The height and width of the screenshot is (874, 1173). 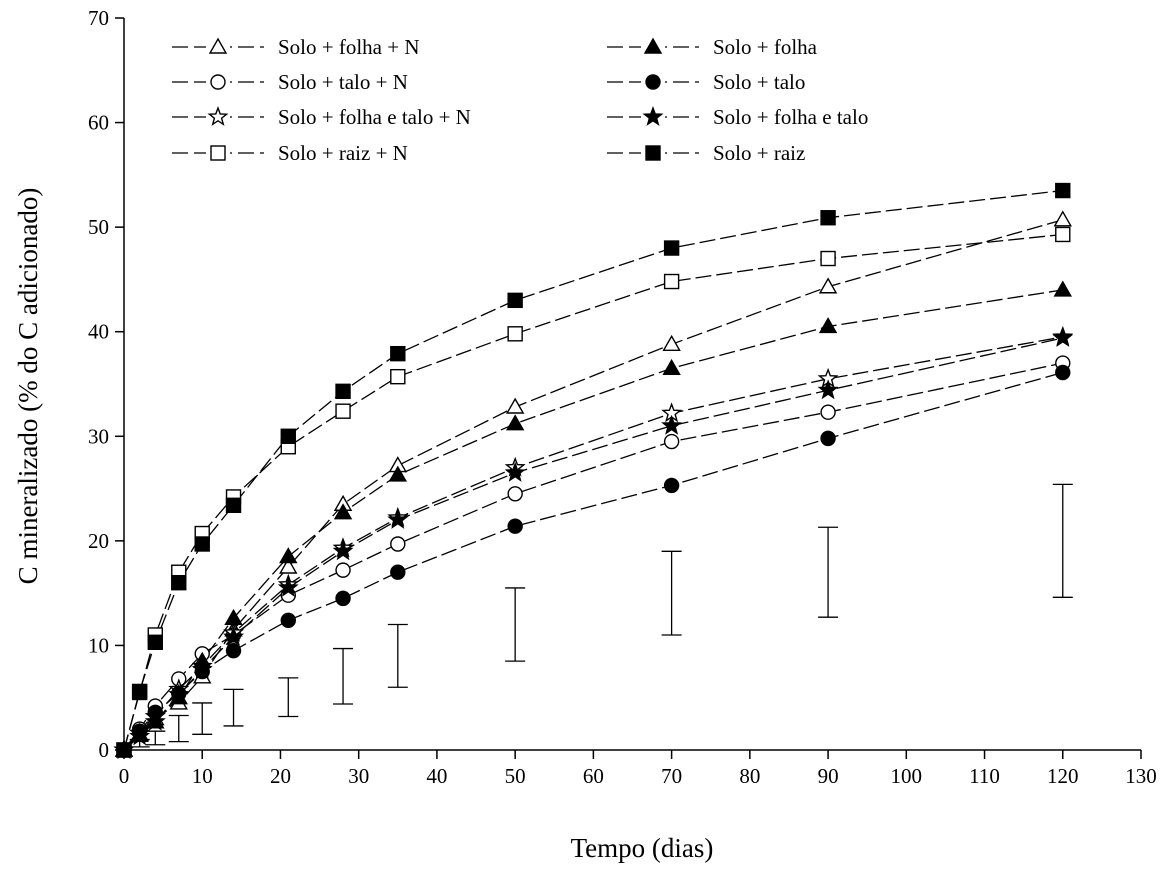 What do you see at coordinates (1141, 776) in the screenshot?
I see `x-tick-label: 130` at bounding box center [1141, 776].